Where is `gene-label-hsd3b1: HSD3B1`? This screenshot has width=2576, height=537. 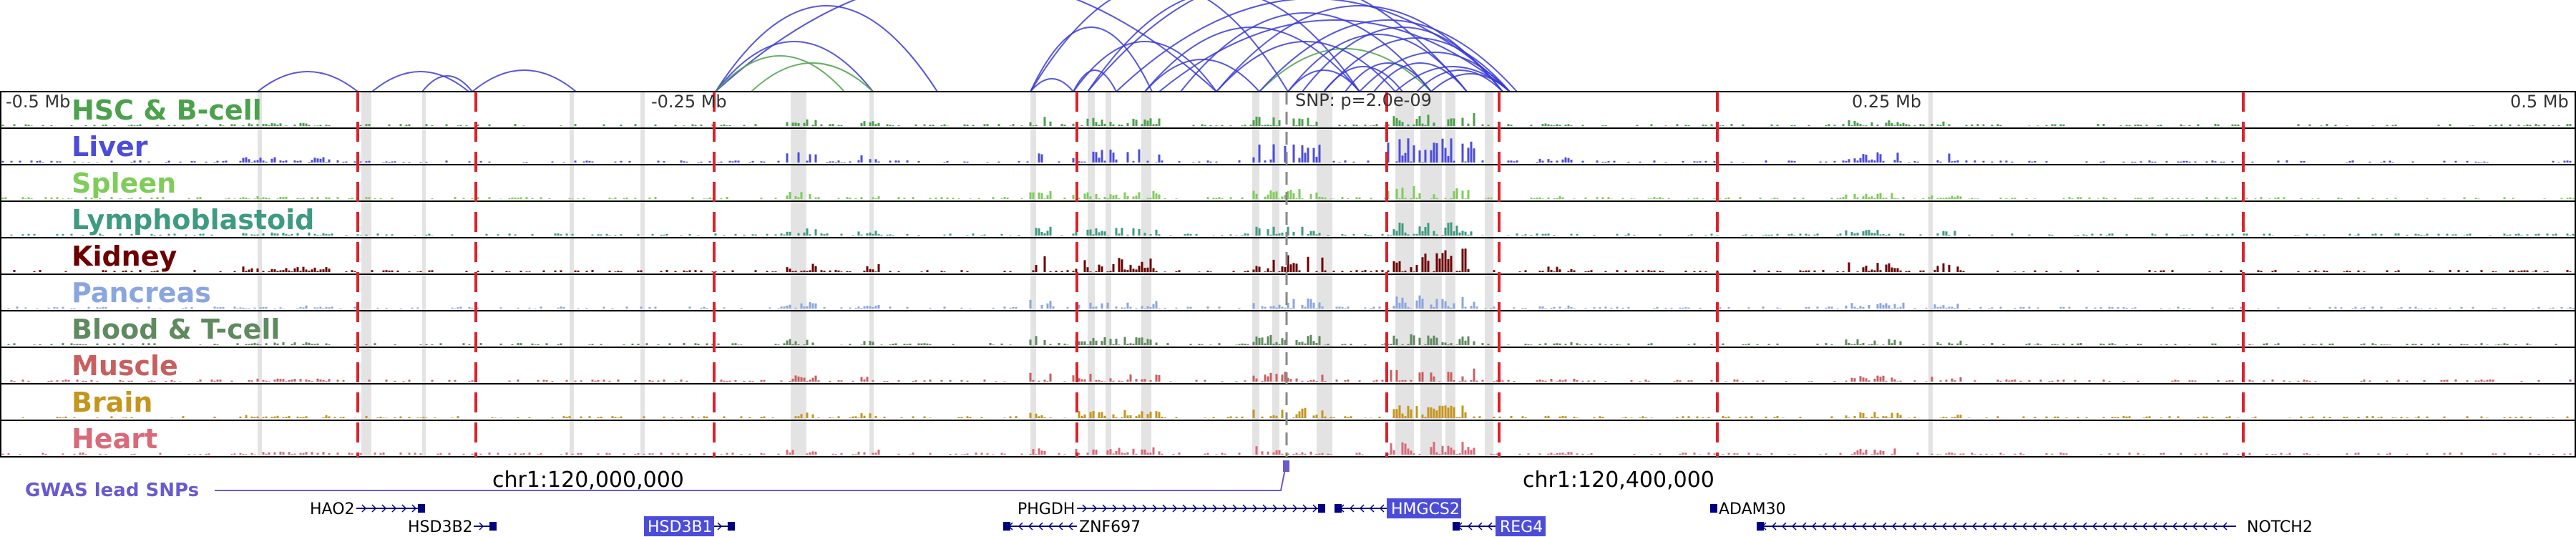 gene-label-hsd3b1: HSD3B1 is located at coordinates (680, 527).